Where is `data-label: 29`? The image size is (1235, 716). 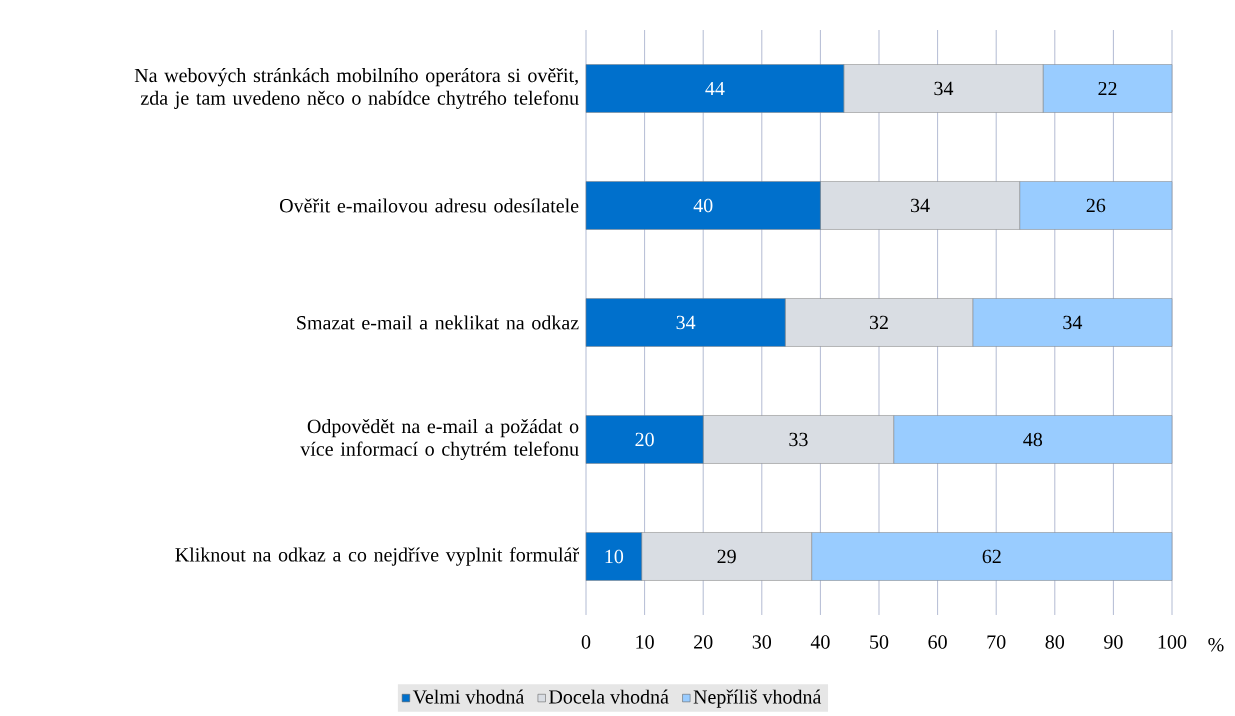
data-label: 29 is located at coordinates (726, 556).